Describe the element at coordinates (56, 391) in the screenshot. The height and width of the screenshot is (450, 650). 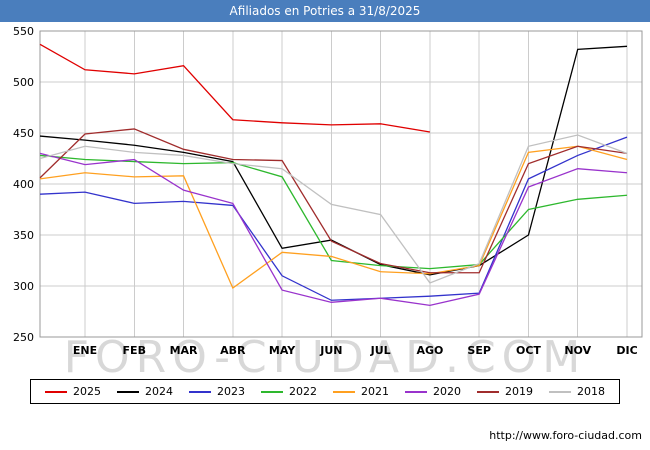
I see `legend-swatch-2025` at that location.